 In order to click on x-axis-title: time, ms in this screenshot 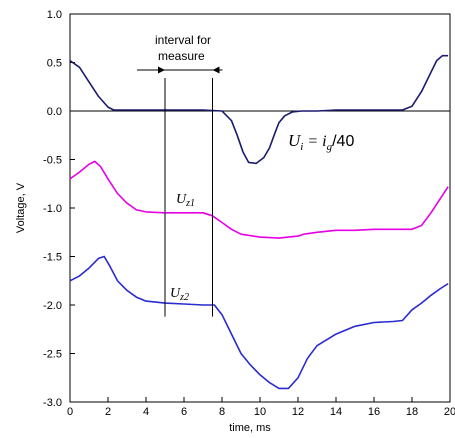, I will do `click(250, 428)`.